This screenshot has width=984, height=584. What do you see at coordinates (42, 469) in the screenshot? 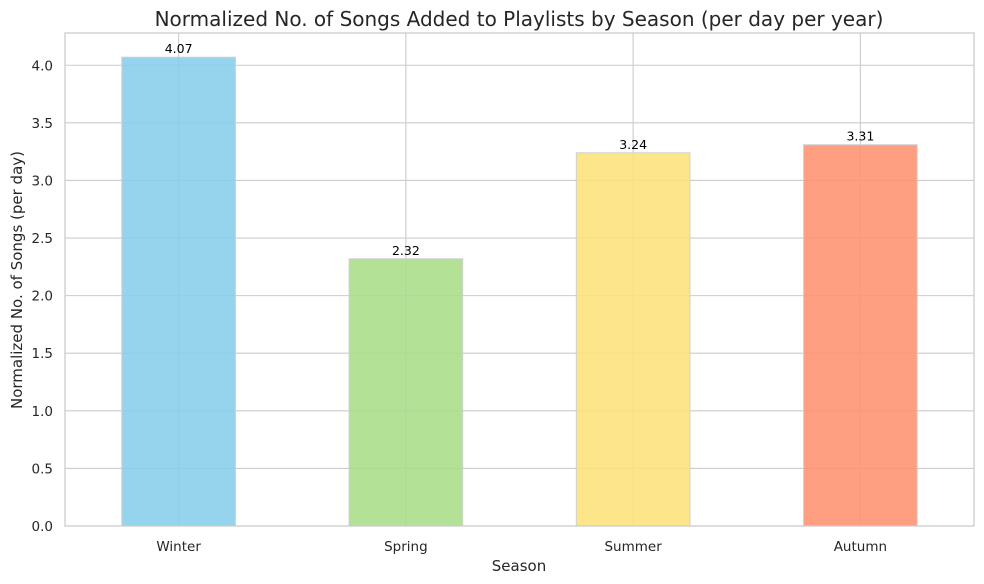
I see `y-tick-label: 0.5` at bounding box center [42, 469].